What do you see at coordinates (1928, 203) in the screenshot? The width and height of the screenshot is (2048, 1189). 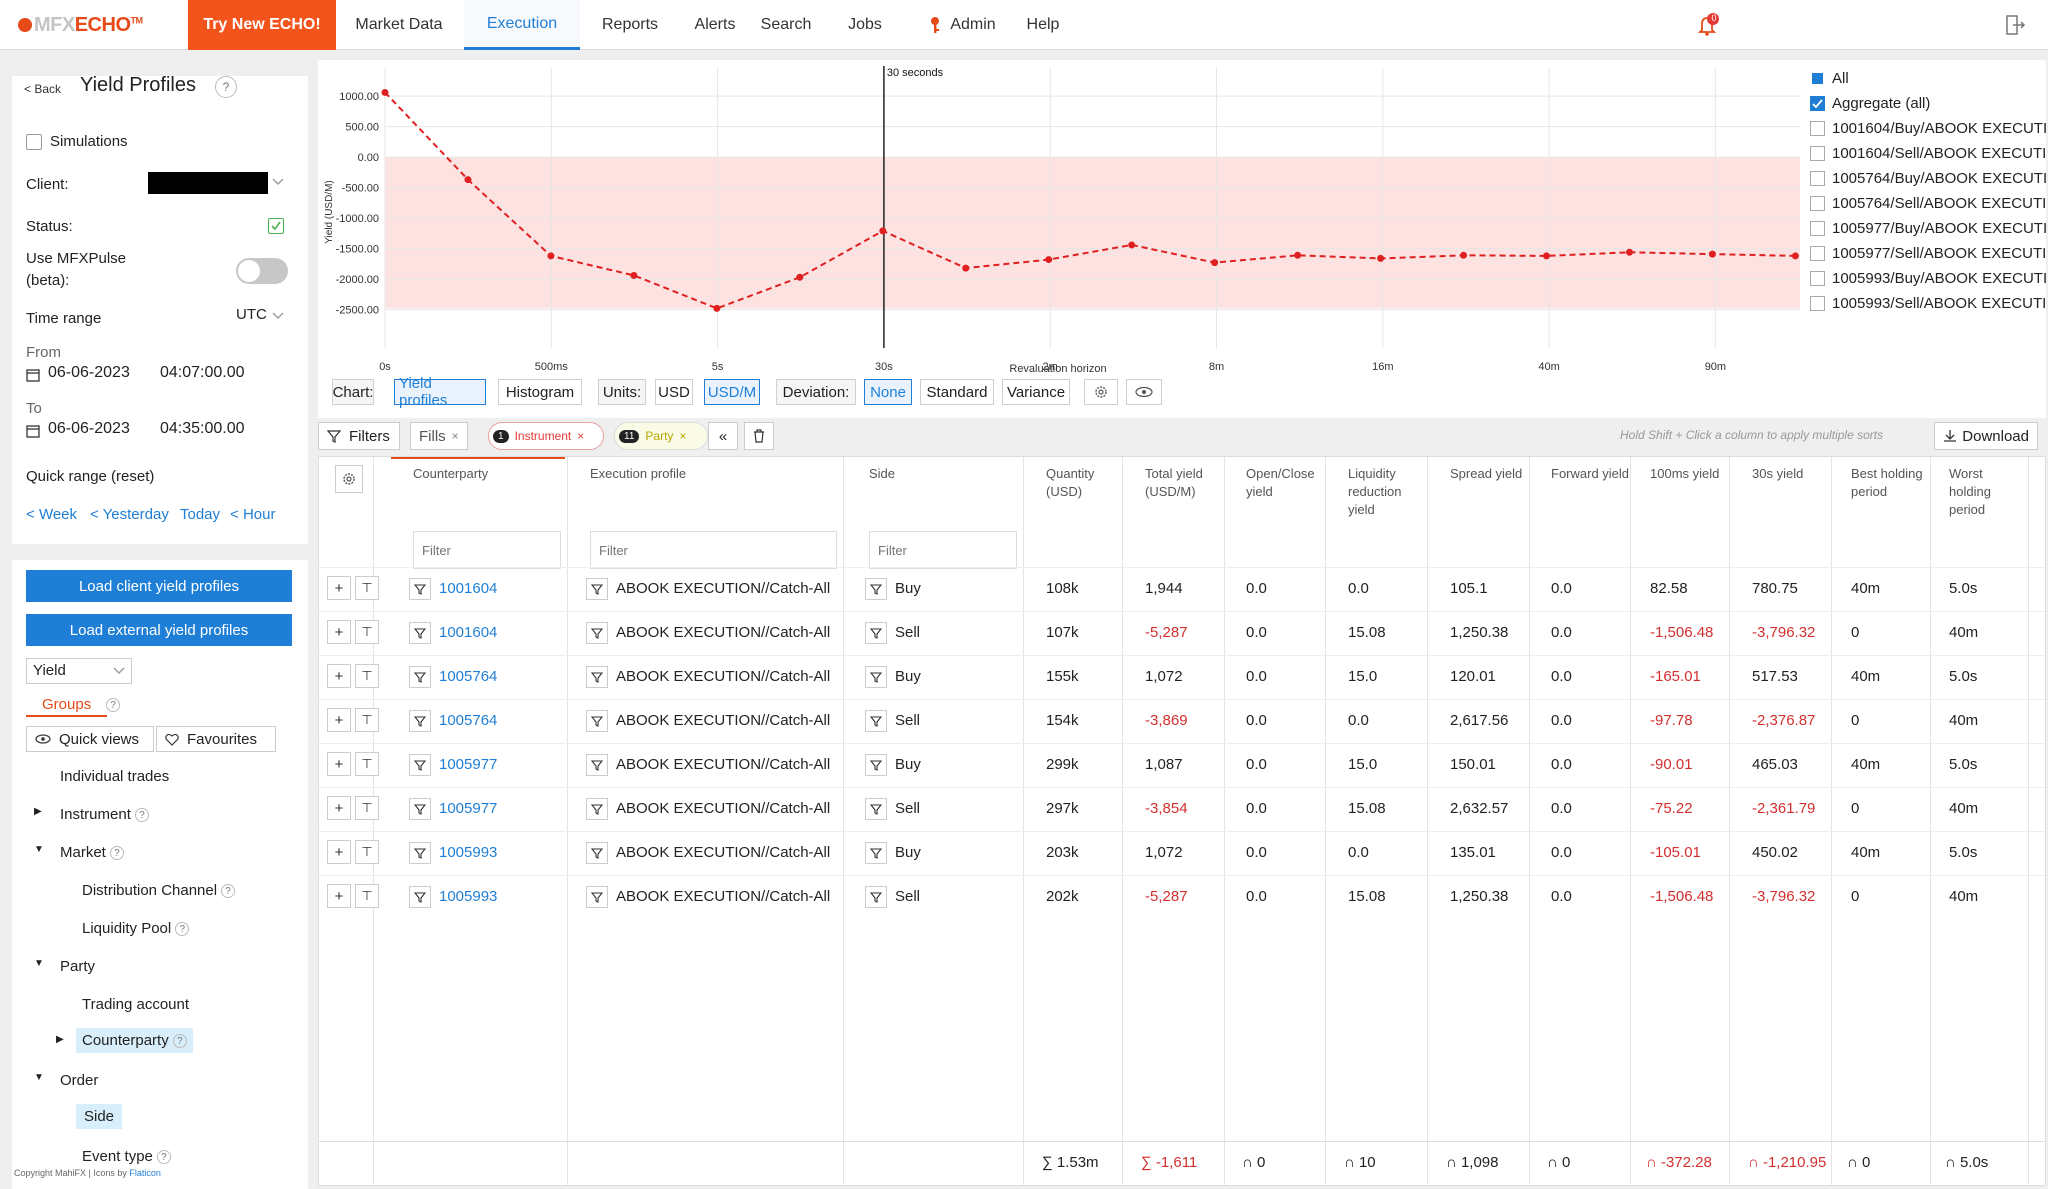 I see `legend-item: 1005764/Sell/ABOOK EXECUTI` at bounding box center [1928, 203].